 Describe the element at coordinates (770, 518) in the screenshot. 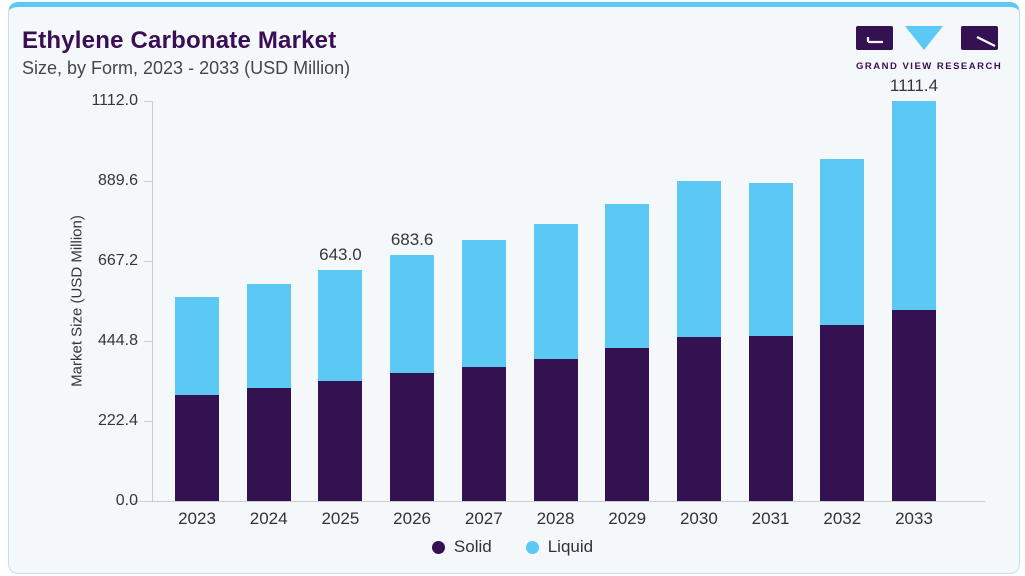

I see `x-tick-label-2031: 2031` at that location.